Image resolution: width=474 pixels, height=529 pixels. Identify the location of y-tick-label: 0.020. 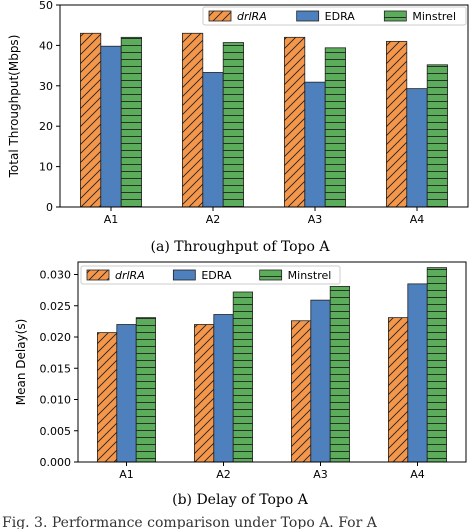
(56, 337).